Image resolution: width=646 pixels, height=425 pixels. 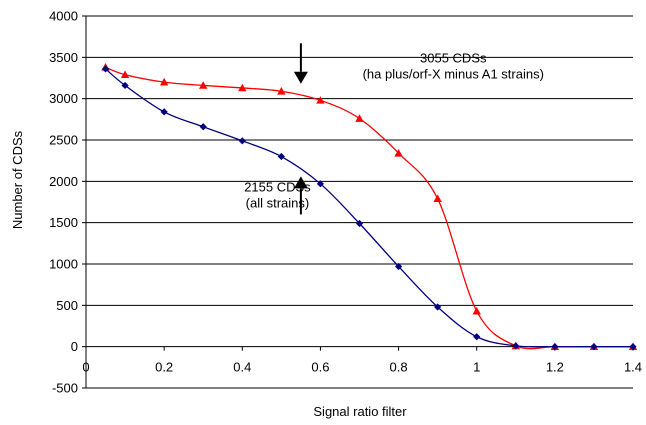 I want to click on y-tick-label: 1000, so click(x=63, y=264).